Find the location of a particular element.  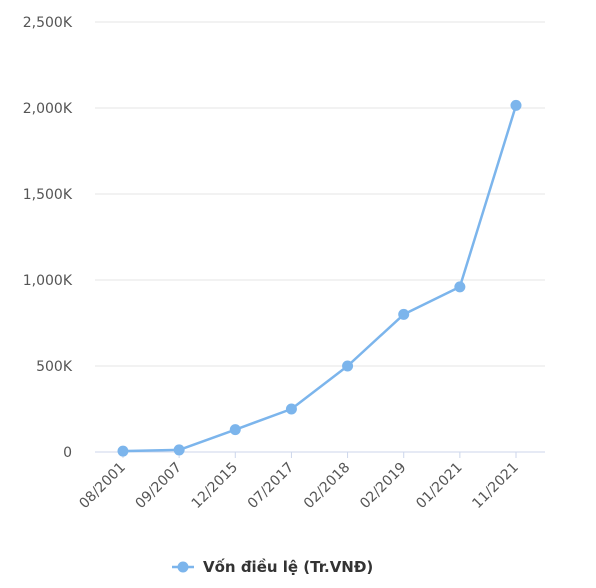

legend: Vốn điều lệ (Tr.VNĐ) is located at coordinates (272, 566).